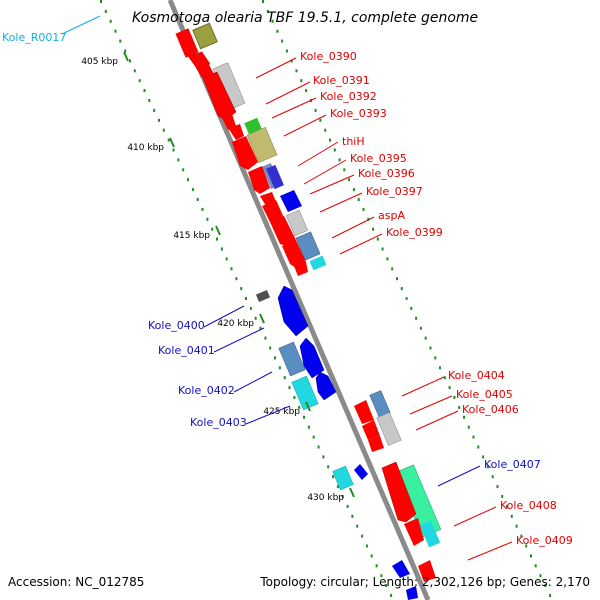 This screenshot has width=600, height=600. What do you see at coordinates (412, 593) in the screenshot?
I see `feature-blue-bottom2` at bounding box center [412, 593].